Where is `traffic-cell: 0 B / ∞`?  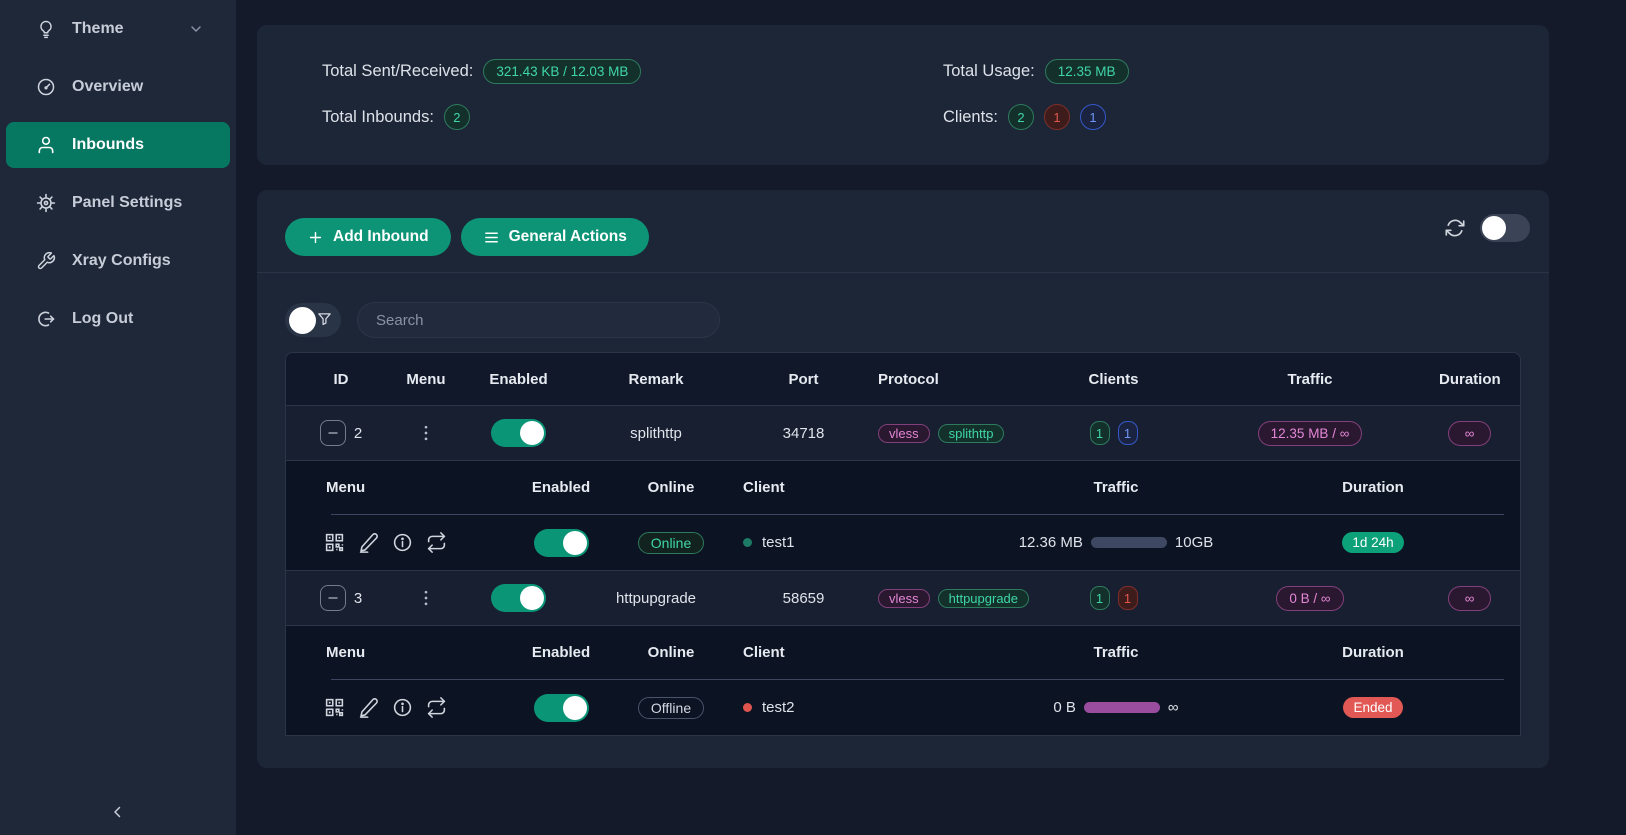
traffic-cell: 0 B / ∞ is located at coordinates (1310, 598).